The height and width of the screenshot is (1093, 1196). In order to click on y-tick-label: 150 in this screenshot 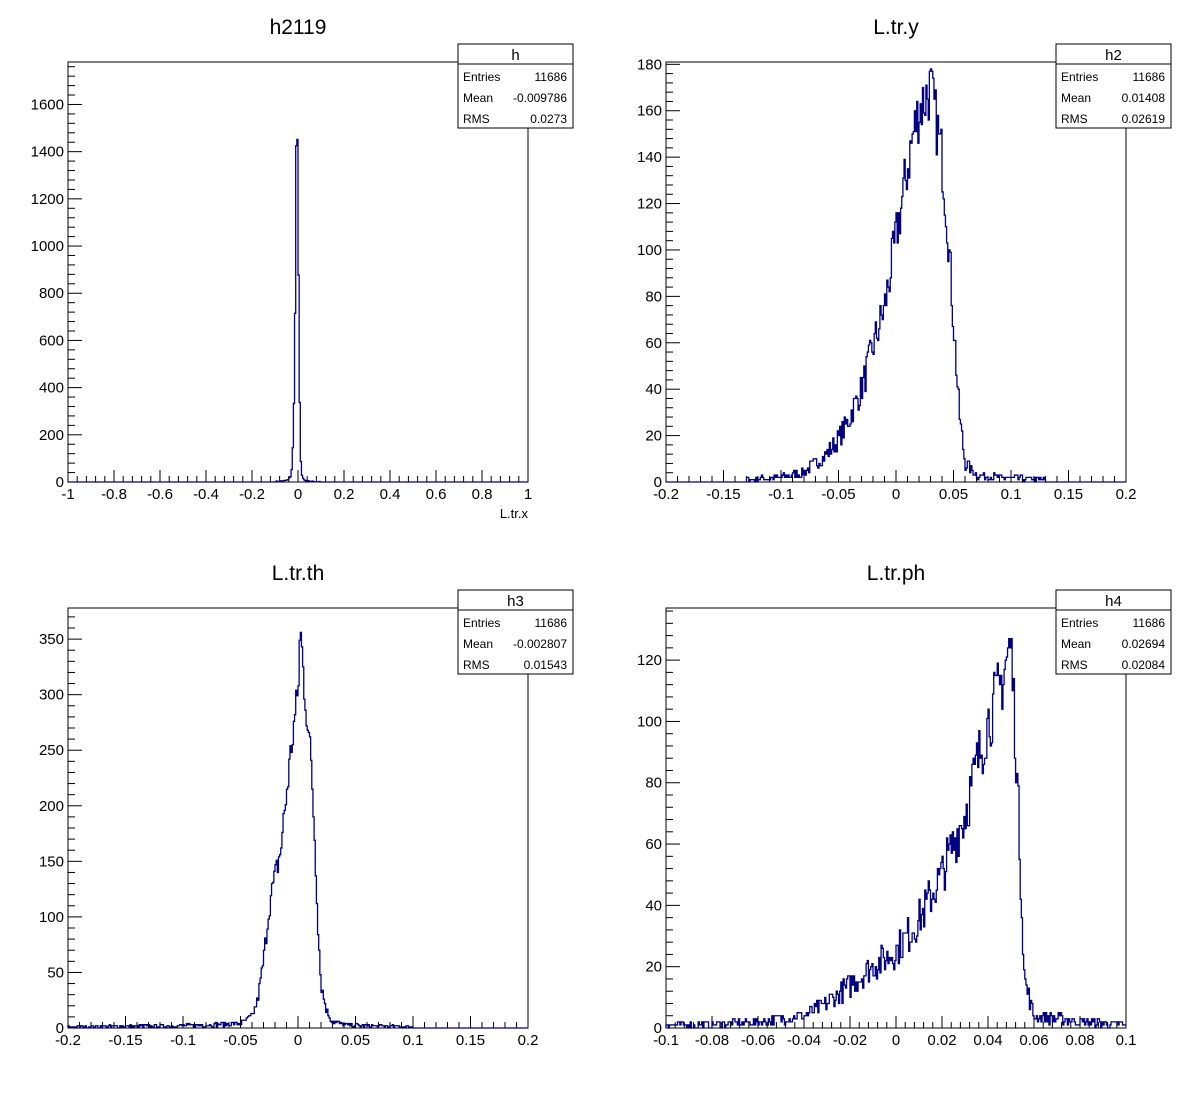, I will do `click(51, 861)`.